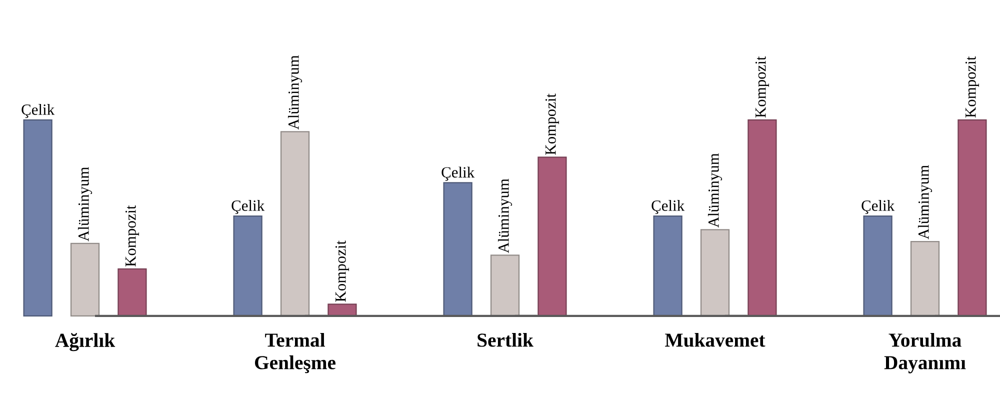 This screenshot has width=1000, height=408. I want to click on x-tick-label: Mukavemet, so click(715, 339).